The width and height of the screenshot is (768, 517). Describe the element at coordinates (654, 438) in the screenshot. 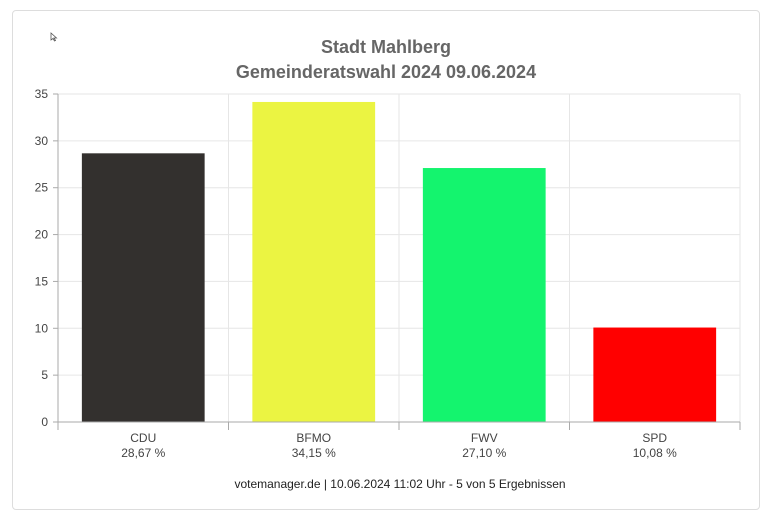

I see `x-category-label: SPD` at that location.